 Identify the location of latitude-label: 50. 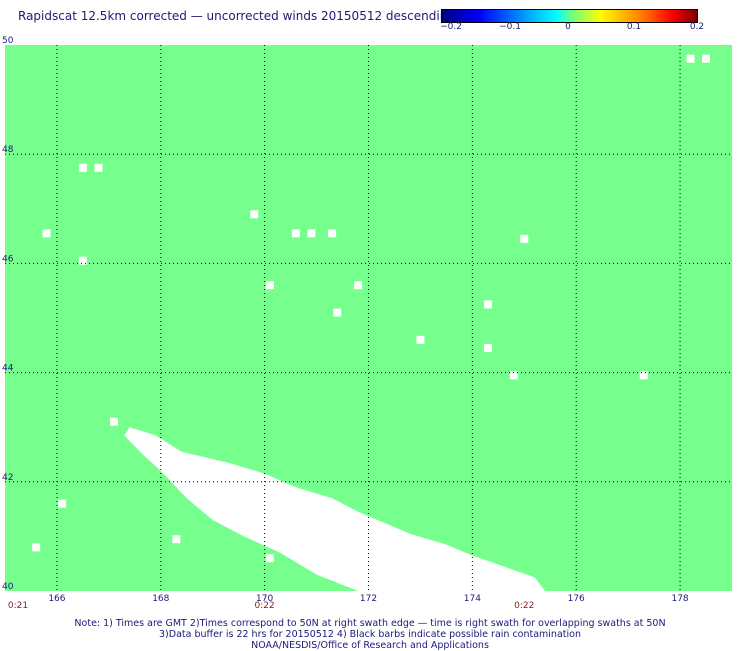
(8, 41).